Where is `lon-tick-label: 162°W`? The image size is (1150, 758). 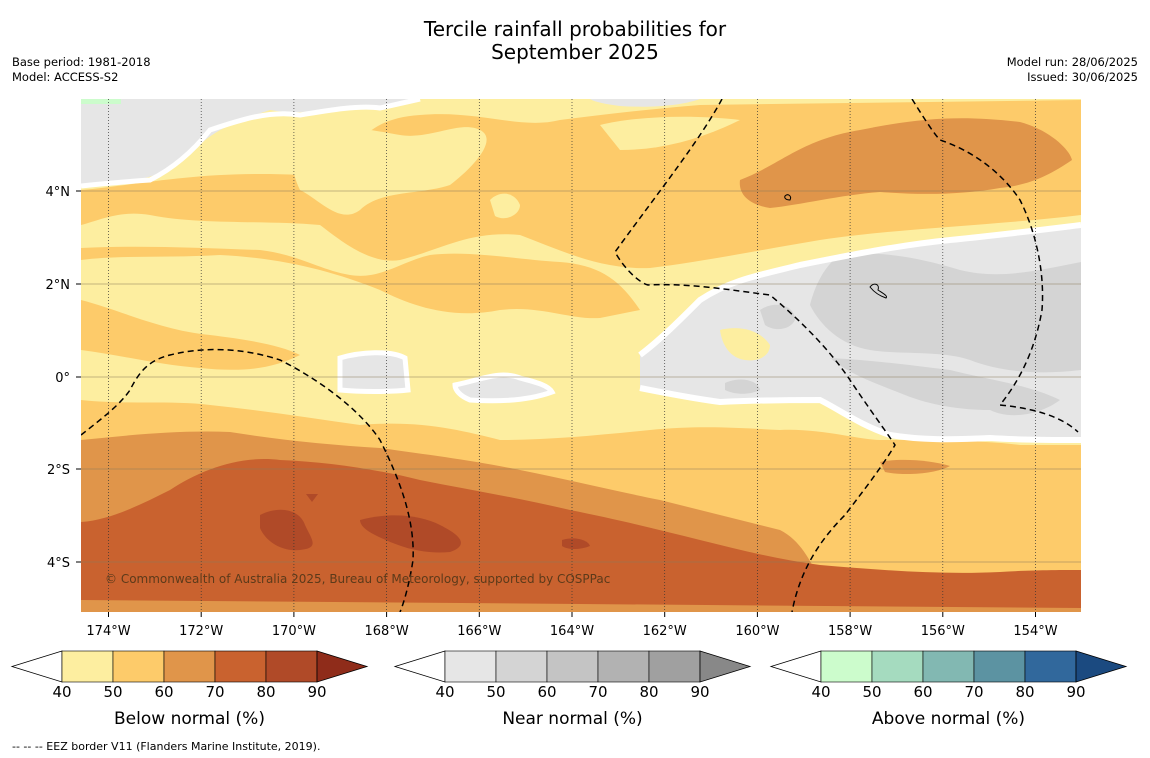
lon-tick-label: 162°W is located at coordinates (665, 631).